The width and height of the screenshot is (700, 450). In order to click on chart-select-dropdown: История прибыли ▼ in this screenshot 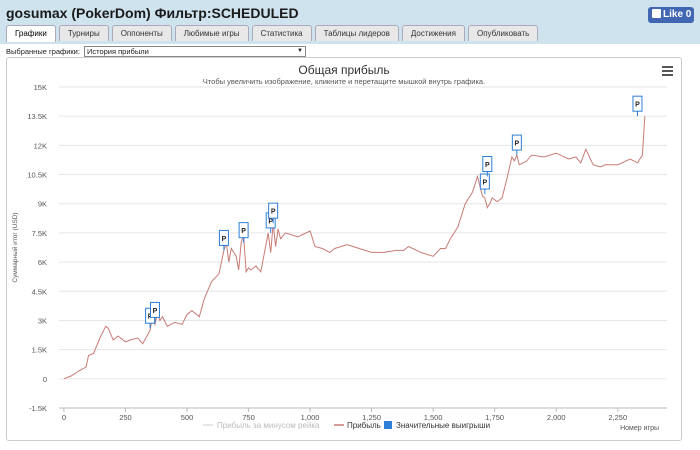, I will do `click(194, 51)`.